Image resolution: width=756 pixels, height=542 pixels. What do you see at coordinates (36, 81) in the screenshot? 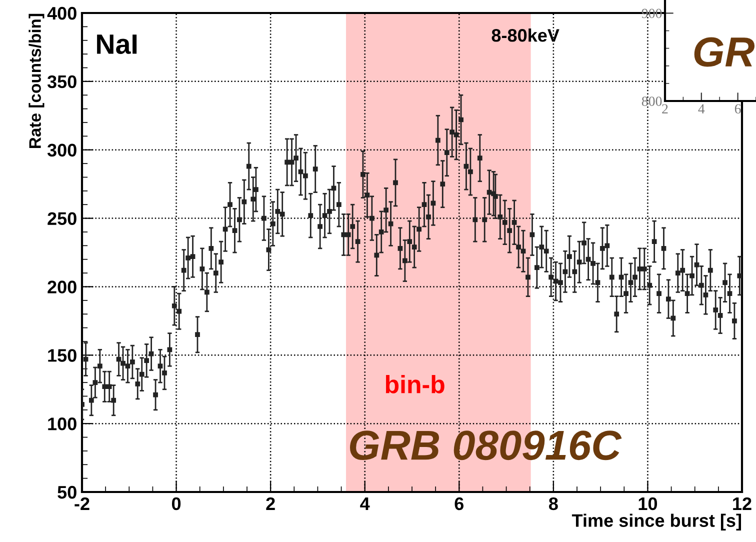
I see `y-axis-title: Rate [counts/bin]` at bounding box center [36, 81].